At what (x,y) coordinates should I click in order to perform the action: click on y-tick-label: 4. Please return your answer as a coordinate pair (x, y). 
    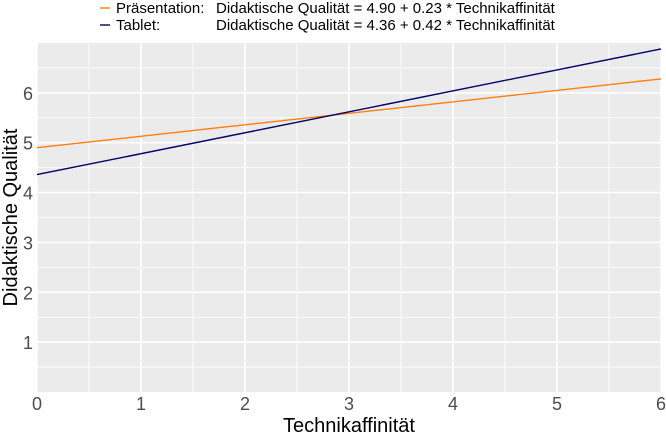
    Looking at the image, I should click on (28, 194).